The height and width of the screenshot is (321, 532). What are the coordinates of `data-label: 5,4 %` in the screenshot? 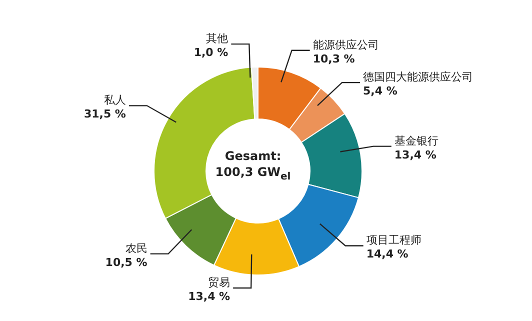 It's located at (380, 91).